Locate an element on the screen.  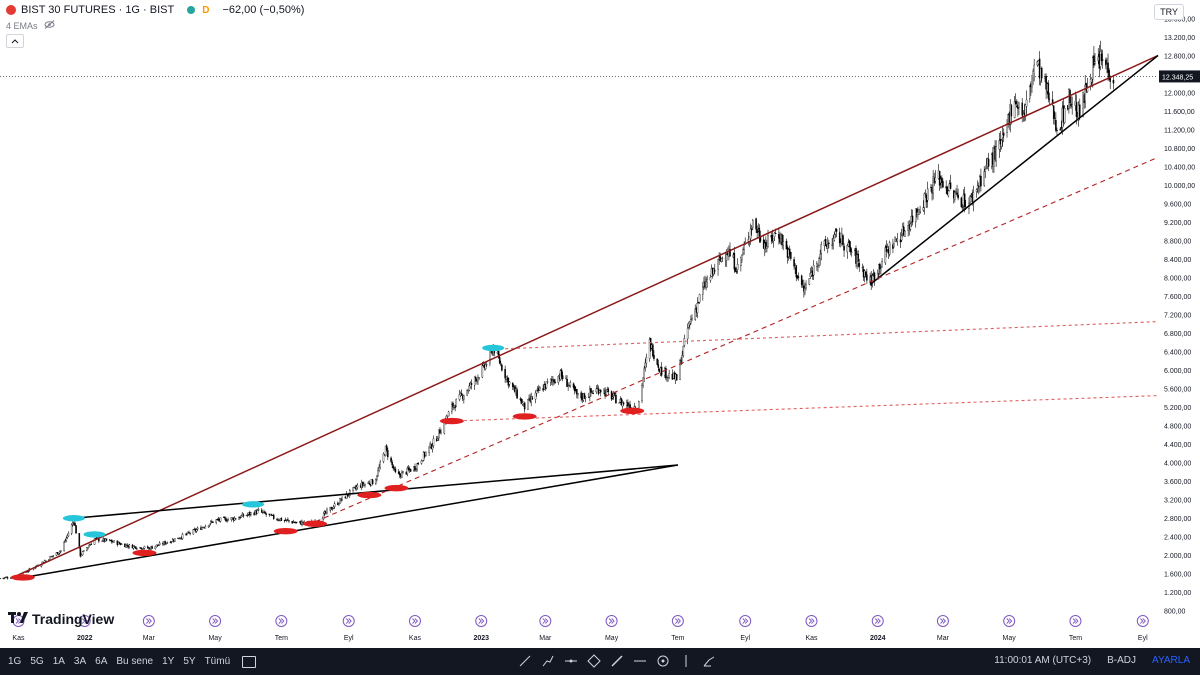
timeframe-button: Tümü is located at coordinates (217, 661).